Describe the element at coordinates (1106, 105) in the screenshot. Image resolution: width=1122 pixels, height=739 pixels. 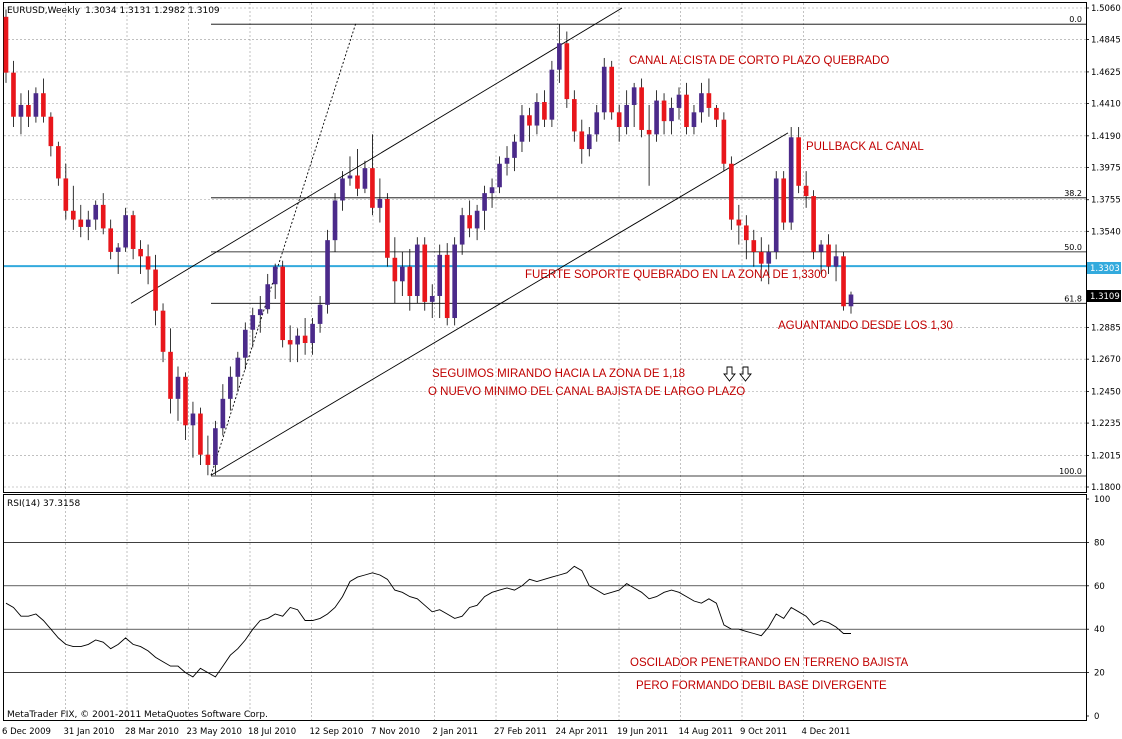
I see `price-tick-label: 1.4410` at that location.